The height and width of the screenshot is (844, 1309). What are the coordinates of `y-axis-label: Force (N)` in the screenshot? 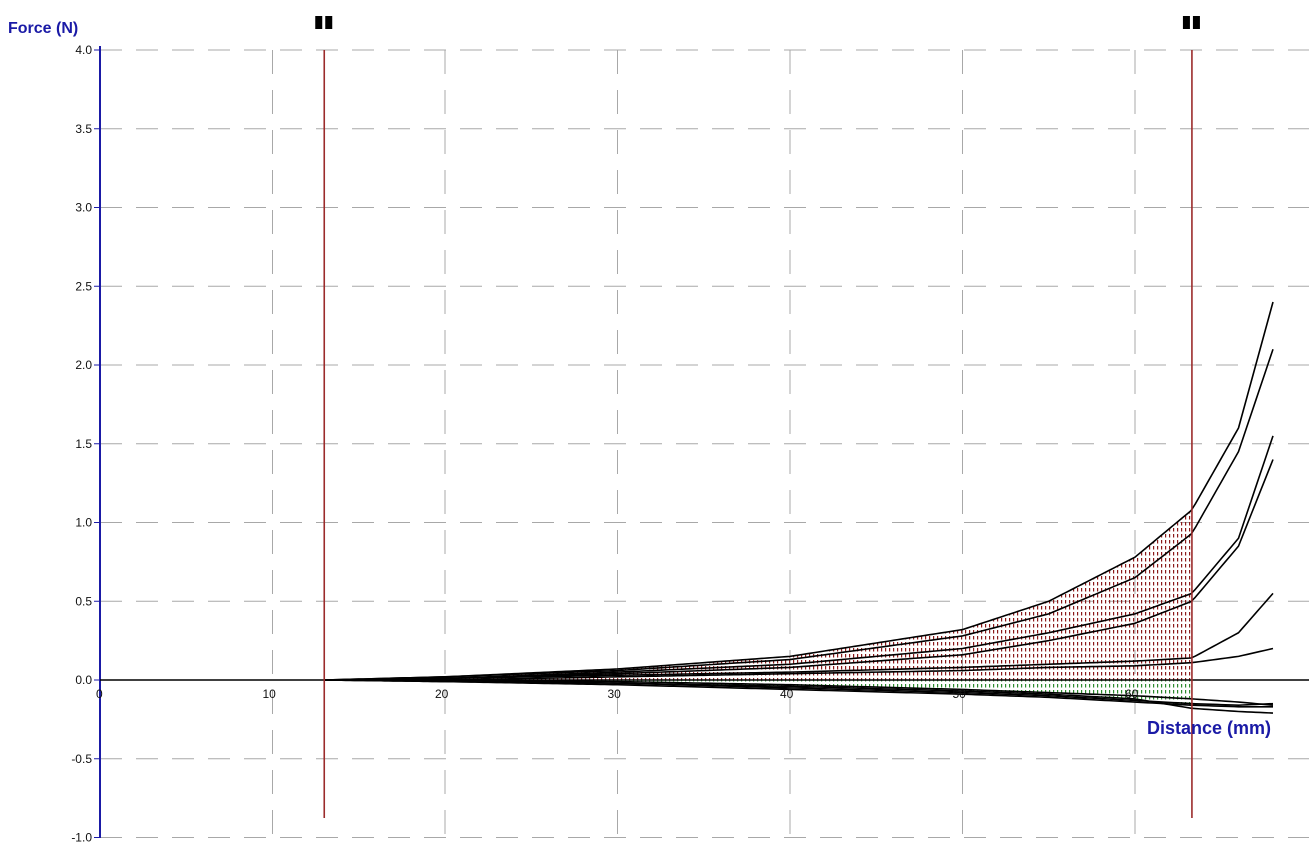 It's located at (43, 28).